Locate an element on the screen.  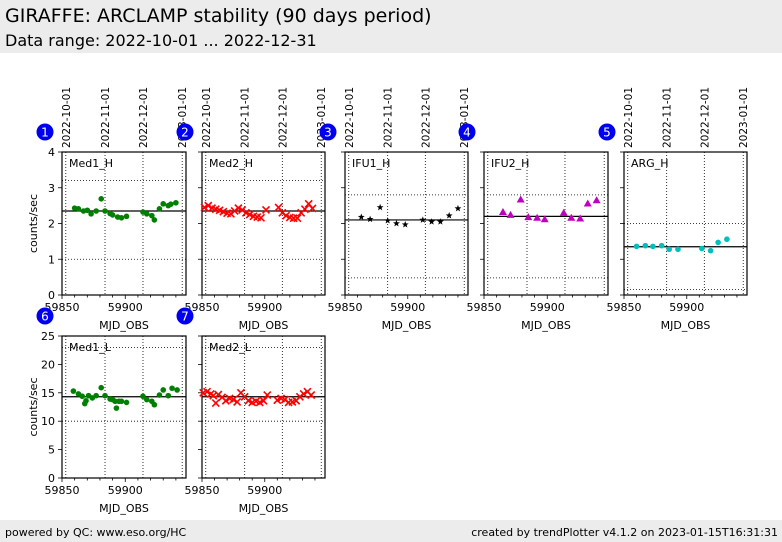
panel-badge-number: 5 is located at coordinates (607, 133).